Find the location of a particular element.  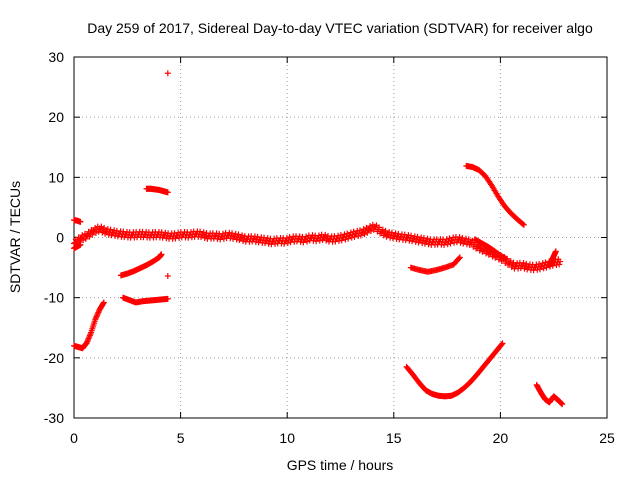

y-tick-label: -20 is located at coordinates (54, 358).